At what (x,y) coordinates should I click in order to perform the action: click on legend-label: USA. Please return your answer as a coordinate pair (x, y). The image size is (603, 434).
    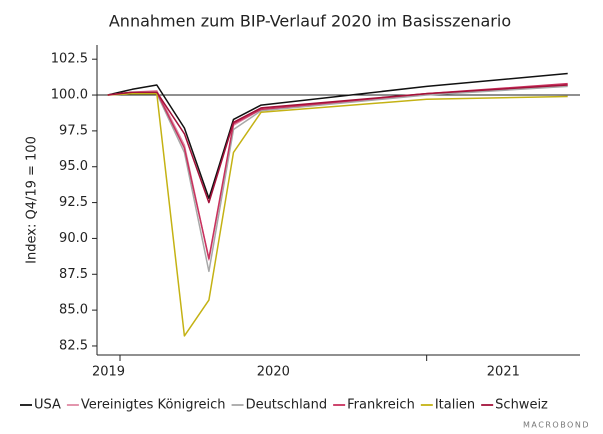
    Looking at the image, I should click on (47, 405).